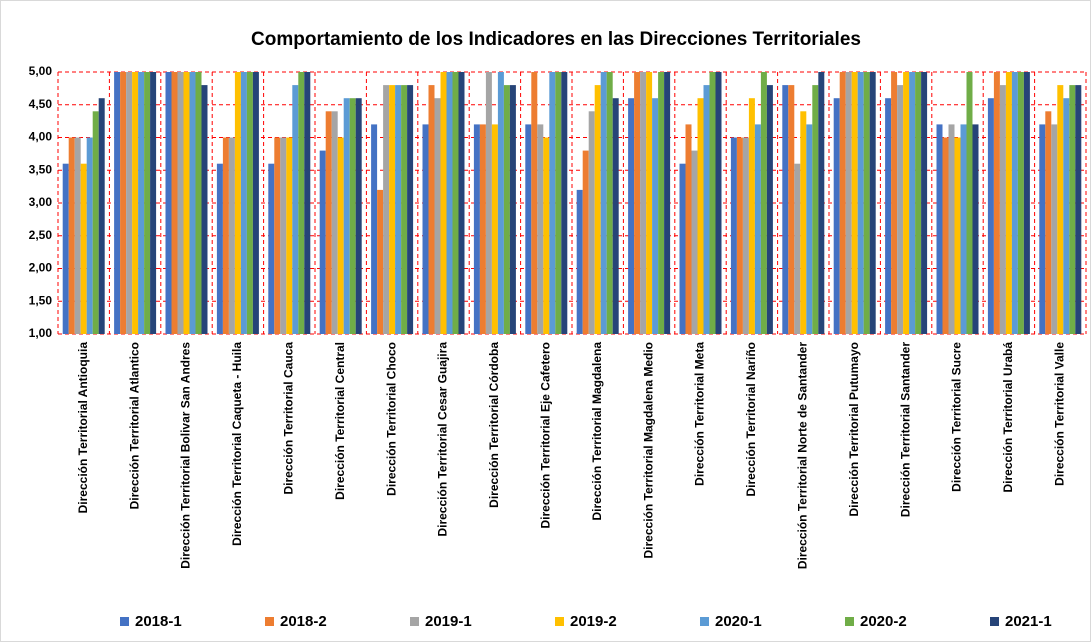 Image resolution: width=1091 pixels, height=642 pixels. I want to click on x-tick-label: Dirección Territorial Putumayo, so click(854, 429).